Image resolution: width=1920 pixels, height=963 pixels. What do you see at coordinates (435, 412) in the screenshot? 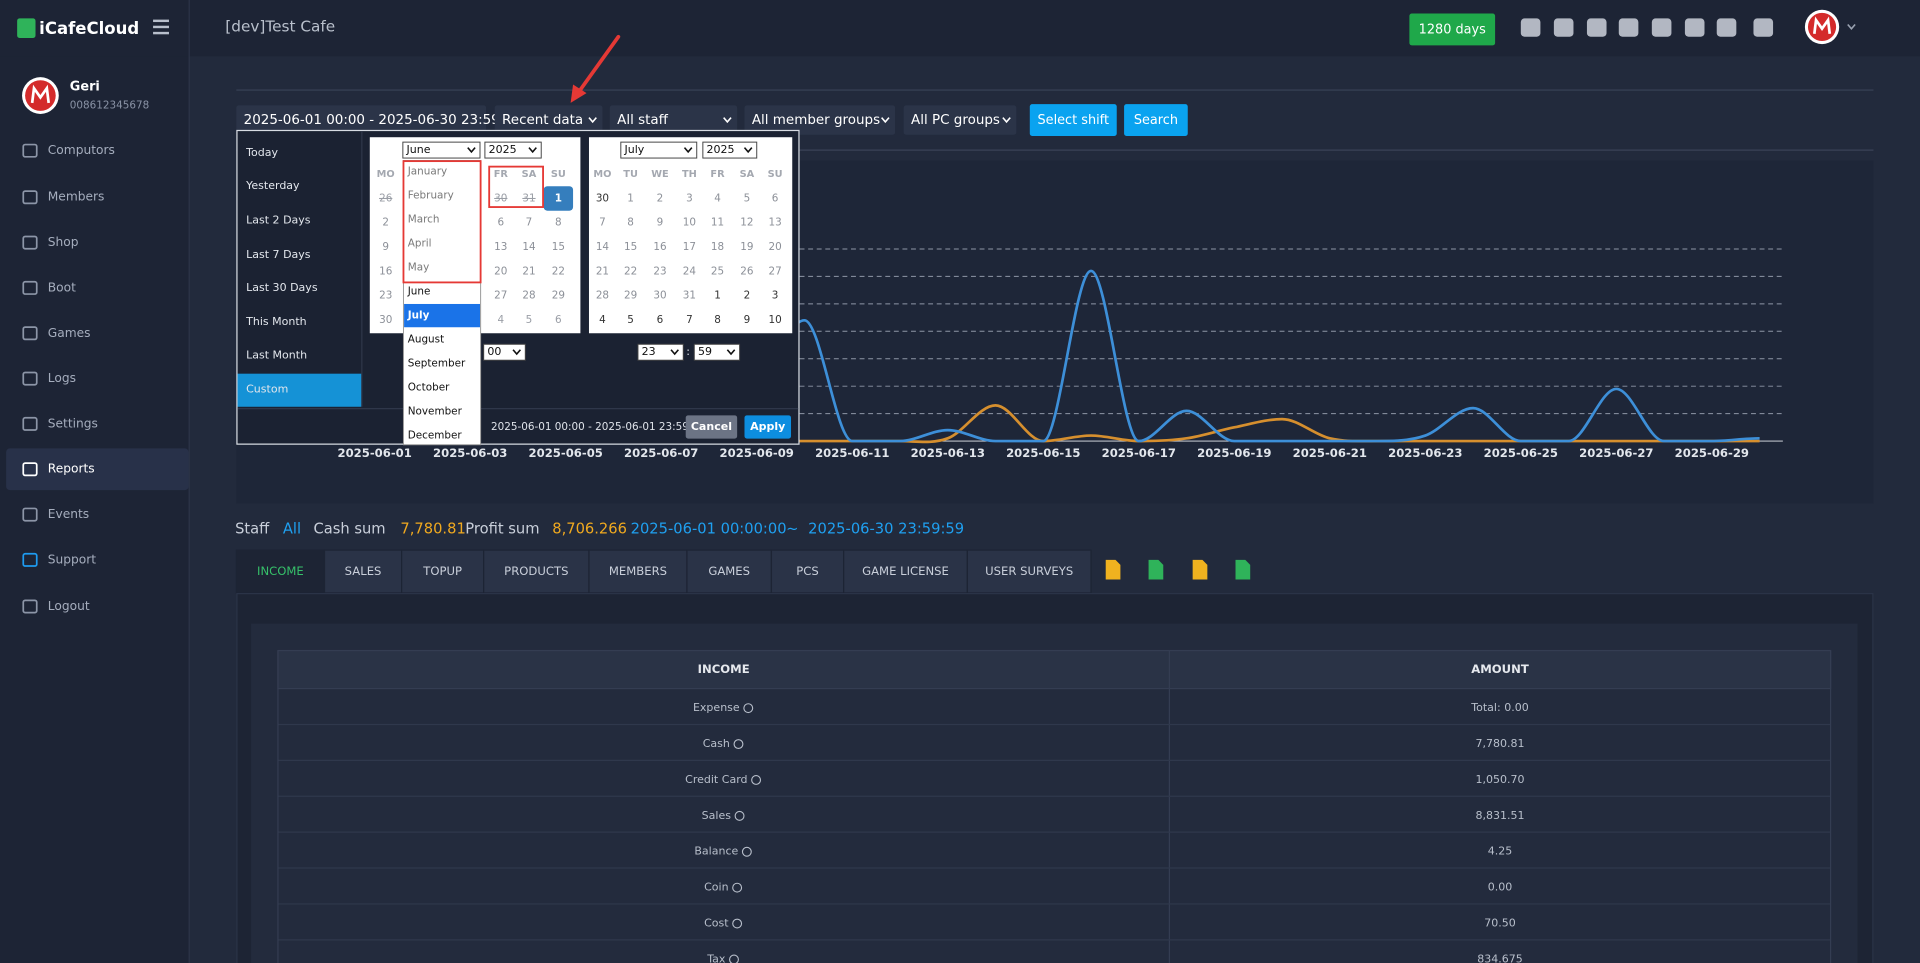
I see `month-option: November` at bounding box center [435, 412].